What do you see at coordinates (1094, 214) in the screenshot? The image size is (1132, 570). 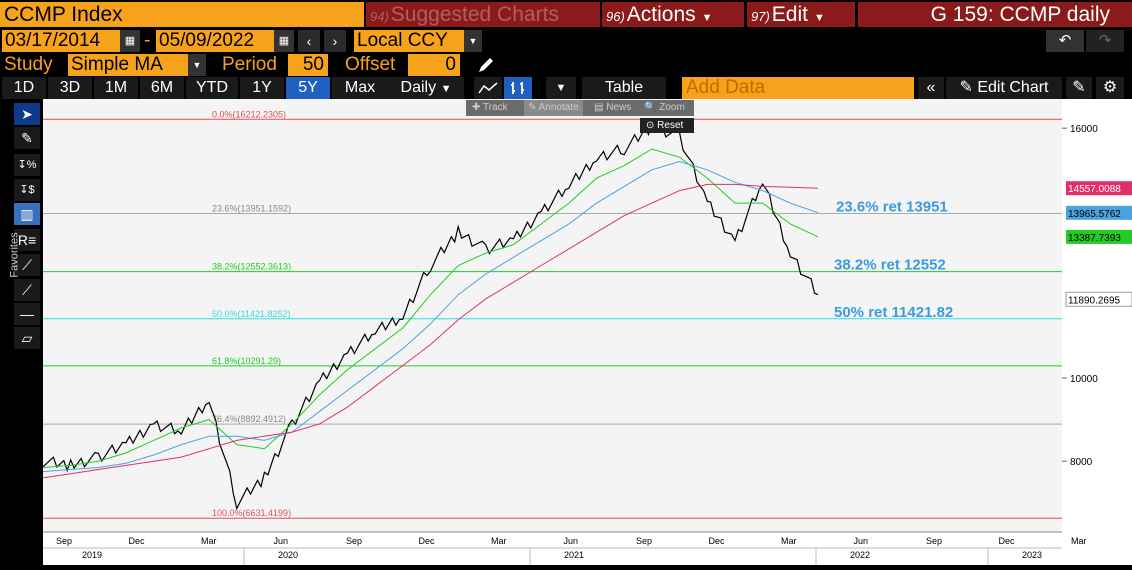 I see `price-tag-1: 13965.5762` at bounding box center [1094, 214].